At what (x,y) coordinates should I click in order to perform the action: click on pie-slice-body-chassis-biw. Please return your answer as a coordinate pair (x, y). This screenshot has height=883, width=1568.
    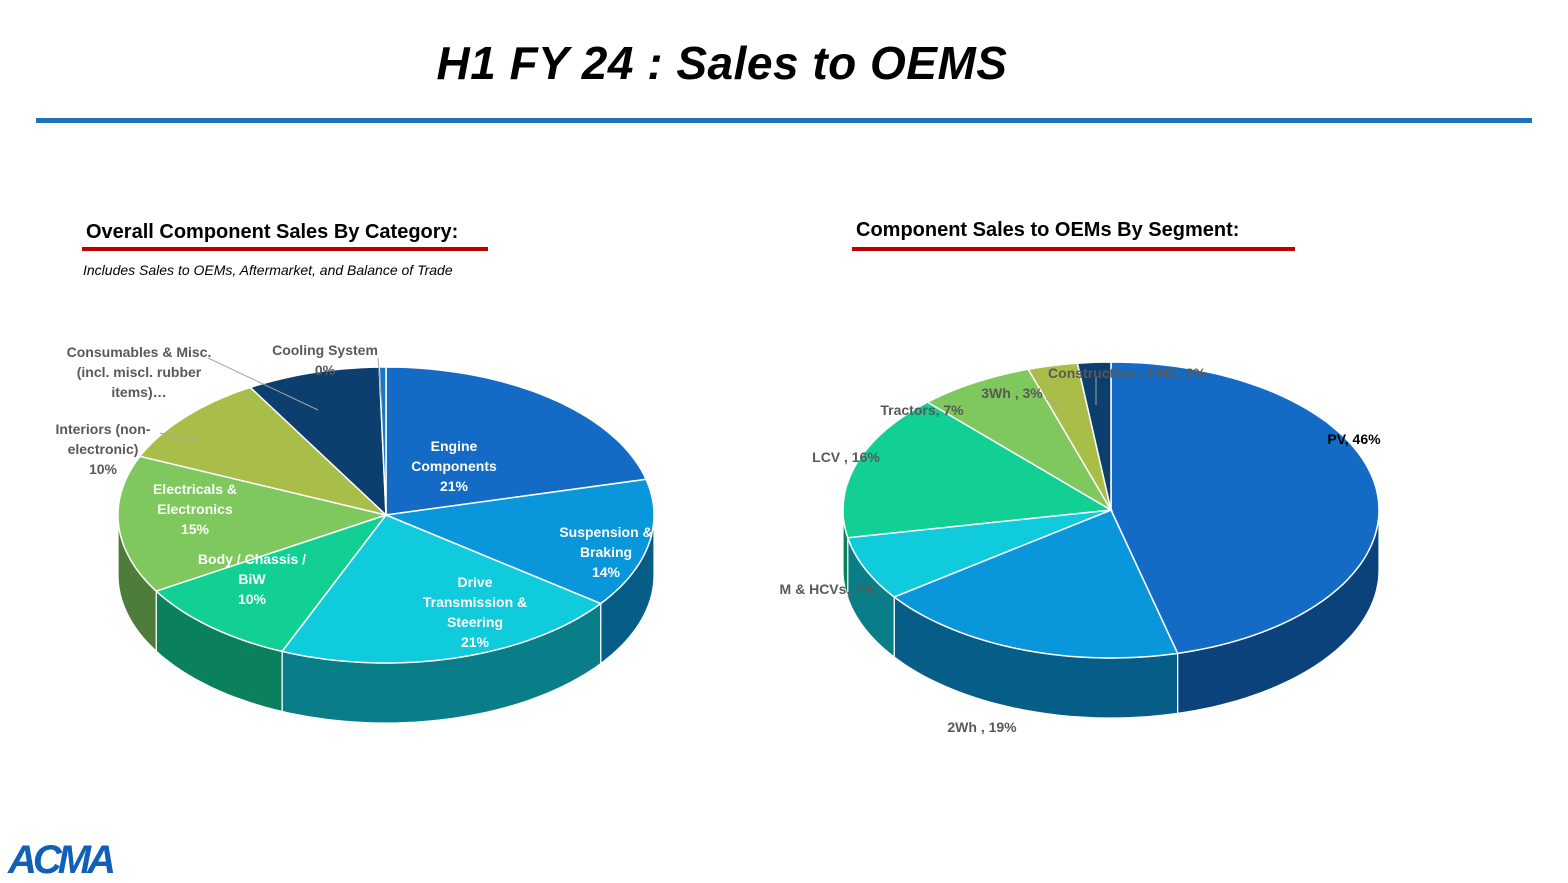
    Looking at the image, I should click on (271, 583).